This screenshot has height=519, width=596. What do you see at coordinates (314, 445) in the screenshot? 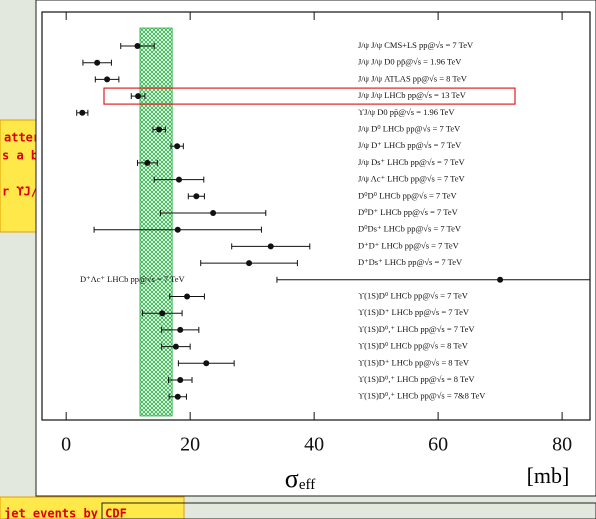
I see `x-tick-label: 40` at bounding box center [314, 445].